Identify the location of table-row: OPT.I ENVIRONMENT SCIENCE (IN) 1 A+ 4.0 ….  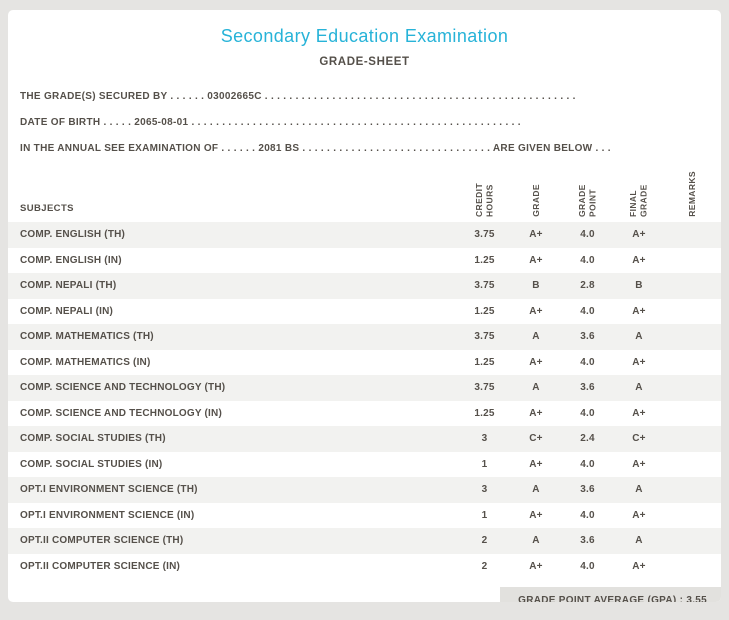
(364, 516).